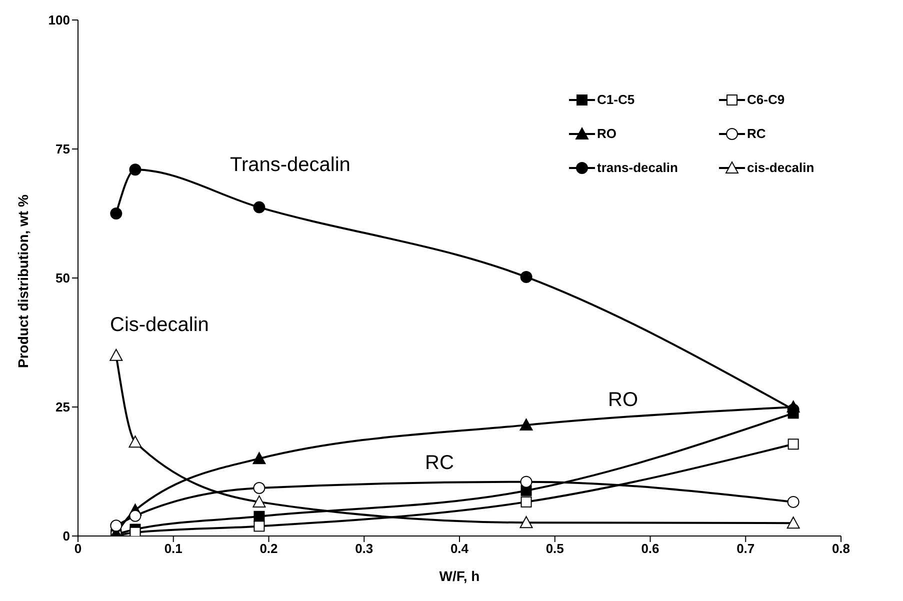  I want to click on x-axis-title: W/F, h, so click(459, 576).